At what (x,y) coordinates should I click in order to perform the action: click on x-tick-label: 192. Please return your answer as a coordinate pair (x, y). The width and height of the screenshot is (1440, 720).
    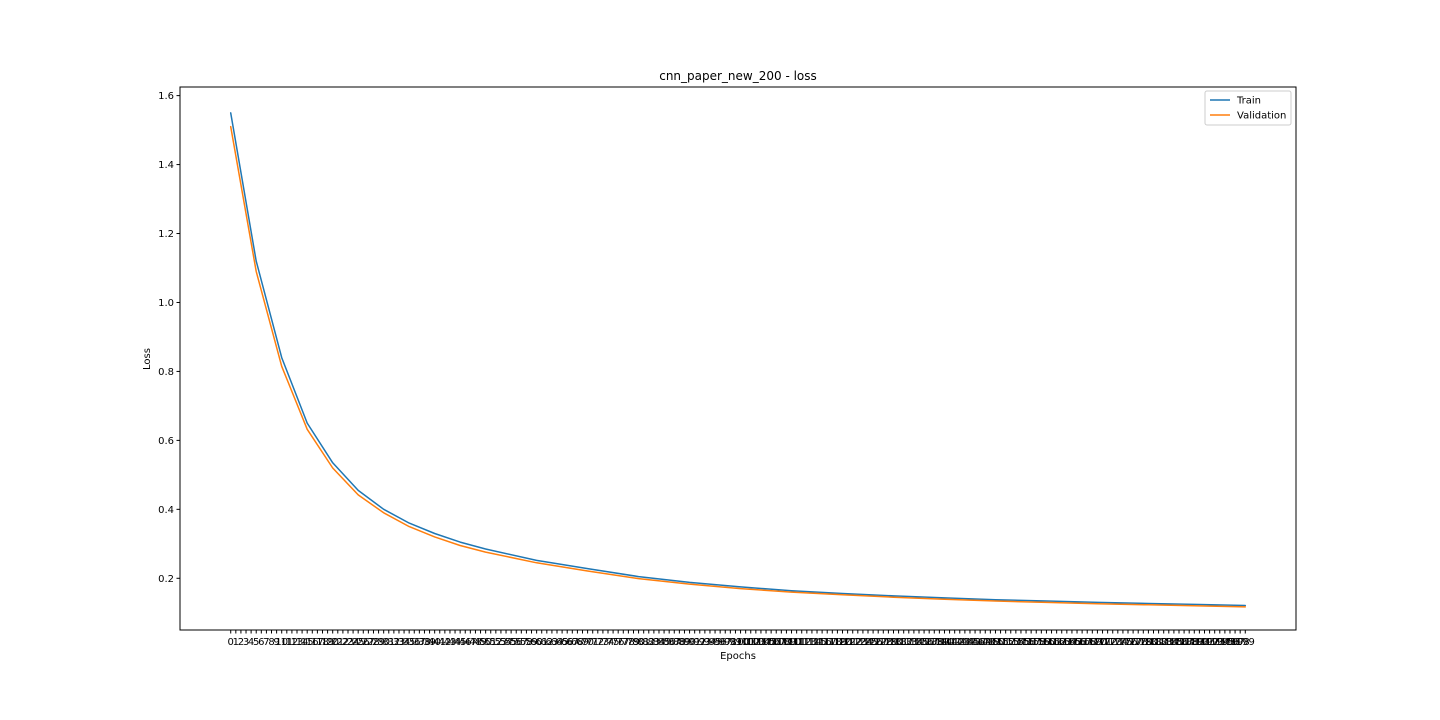
    Looking at the image, I should click on (1209, 642).